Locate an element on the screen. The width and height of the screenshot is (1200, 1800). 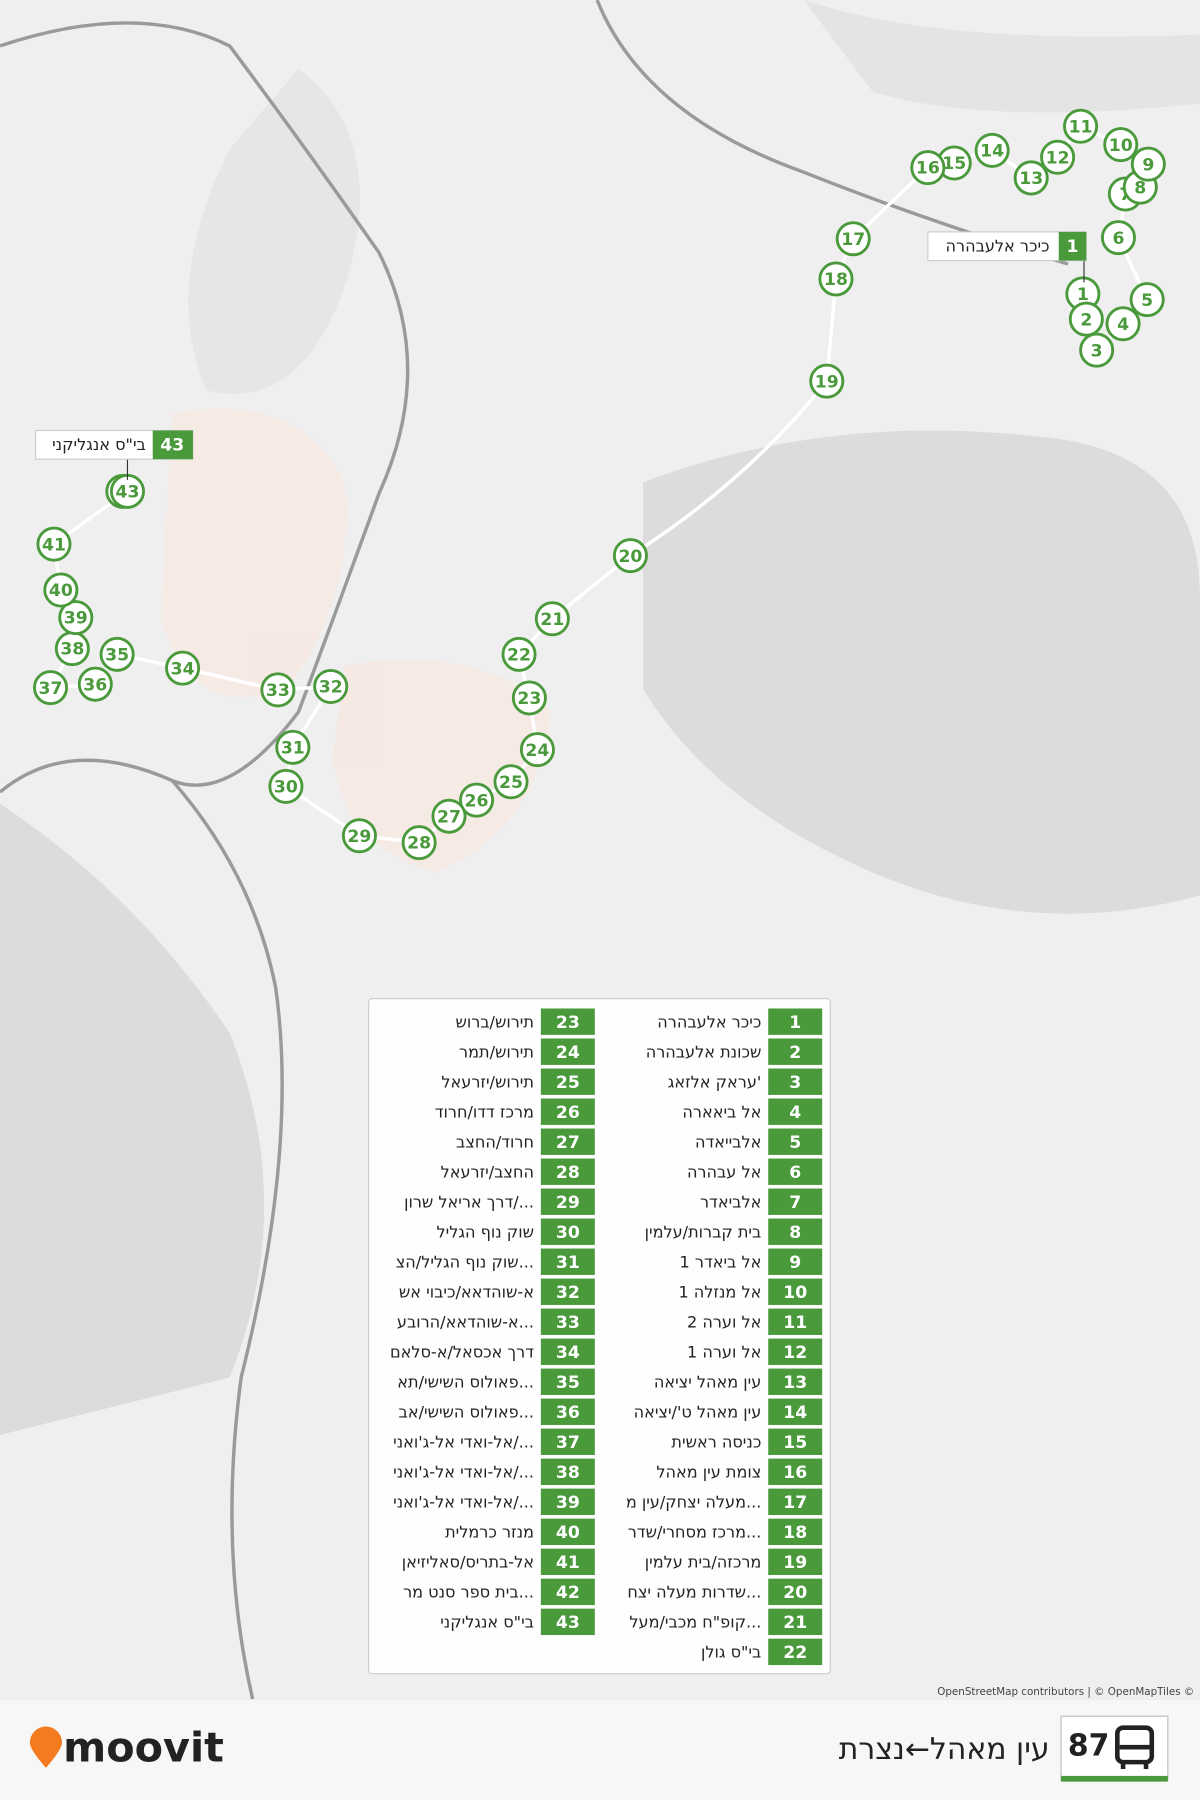
stop-number: 7 is located at coordinates (795, 1203).